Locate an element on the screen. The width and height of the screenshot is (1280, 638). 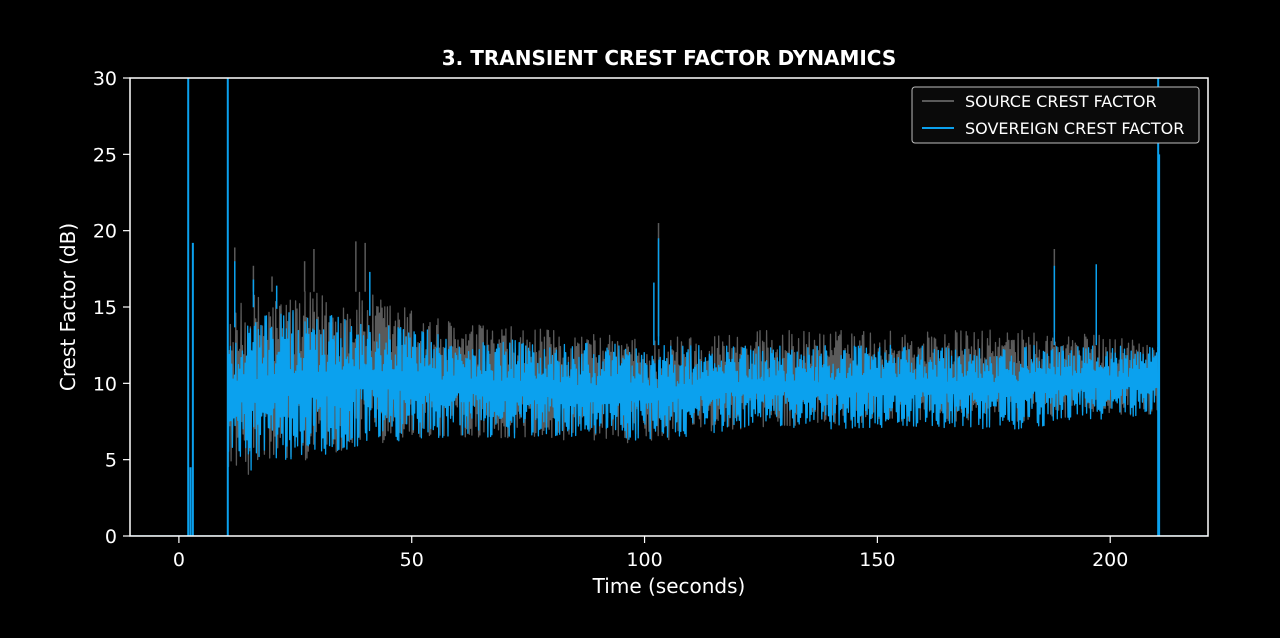
y-tick-label: 20 is located at coordinates (105, 232).